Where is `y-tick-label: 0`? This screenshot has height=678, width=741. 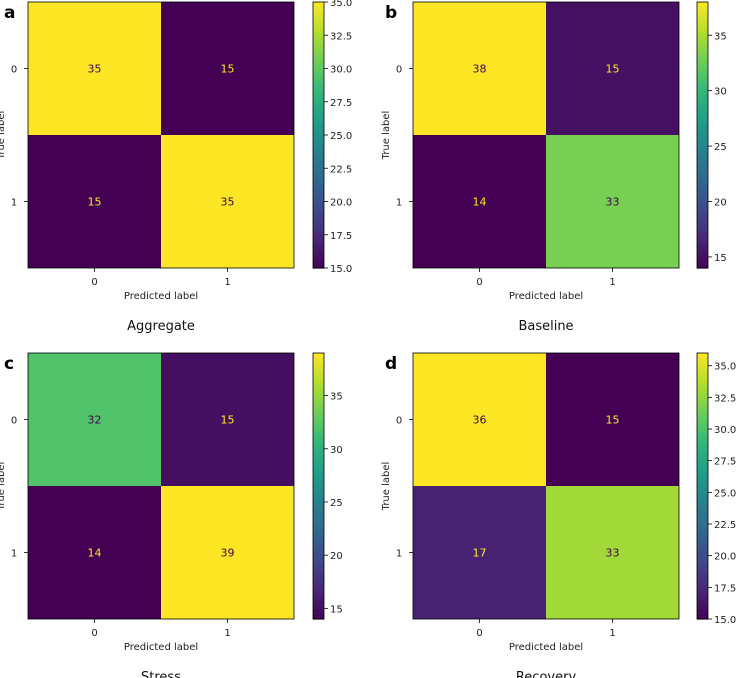
y-tick-label: 0 is located at coordinates (399, 421).